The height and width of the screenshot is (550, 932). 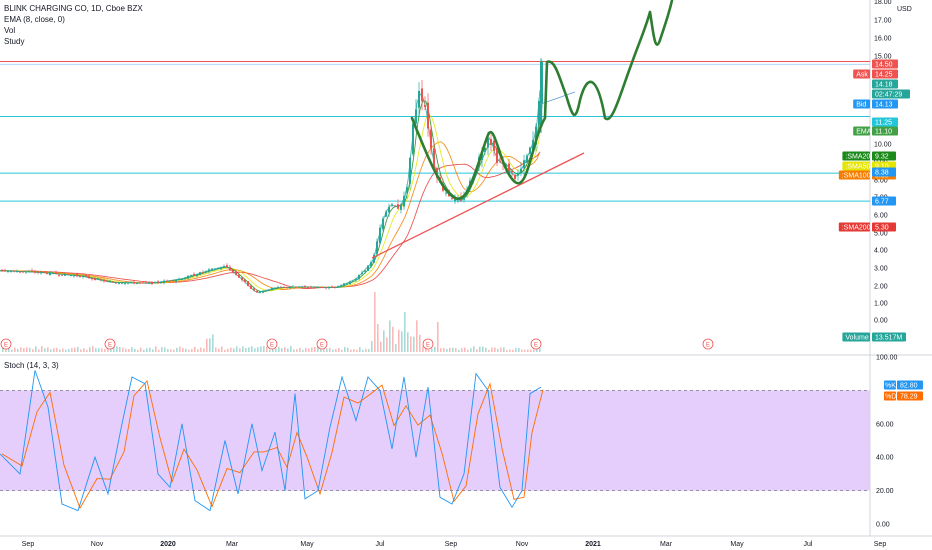 I want to click on stoch-badge-value: 82.80, so click(x=909, y=386).